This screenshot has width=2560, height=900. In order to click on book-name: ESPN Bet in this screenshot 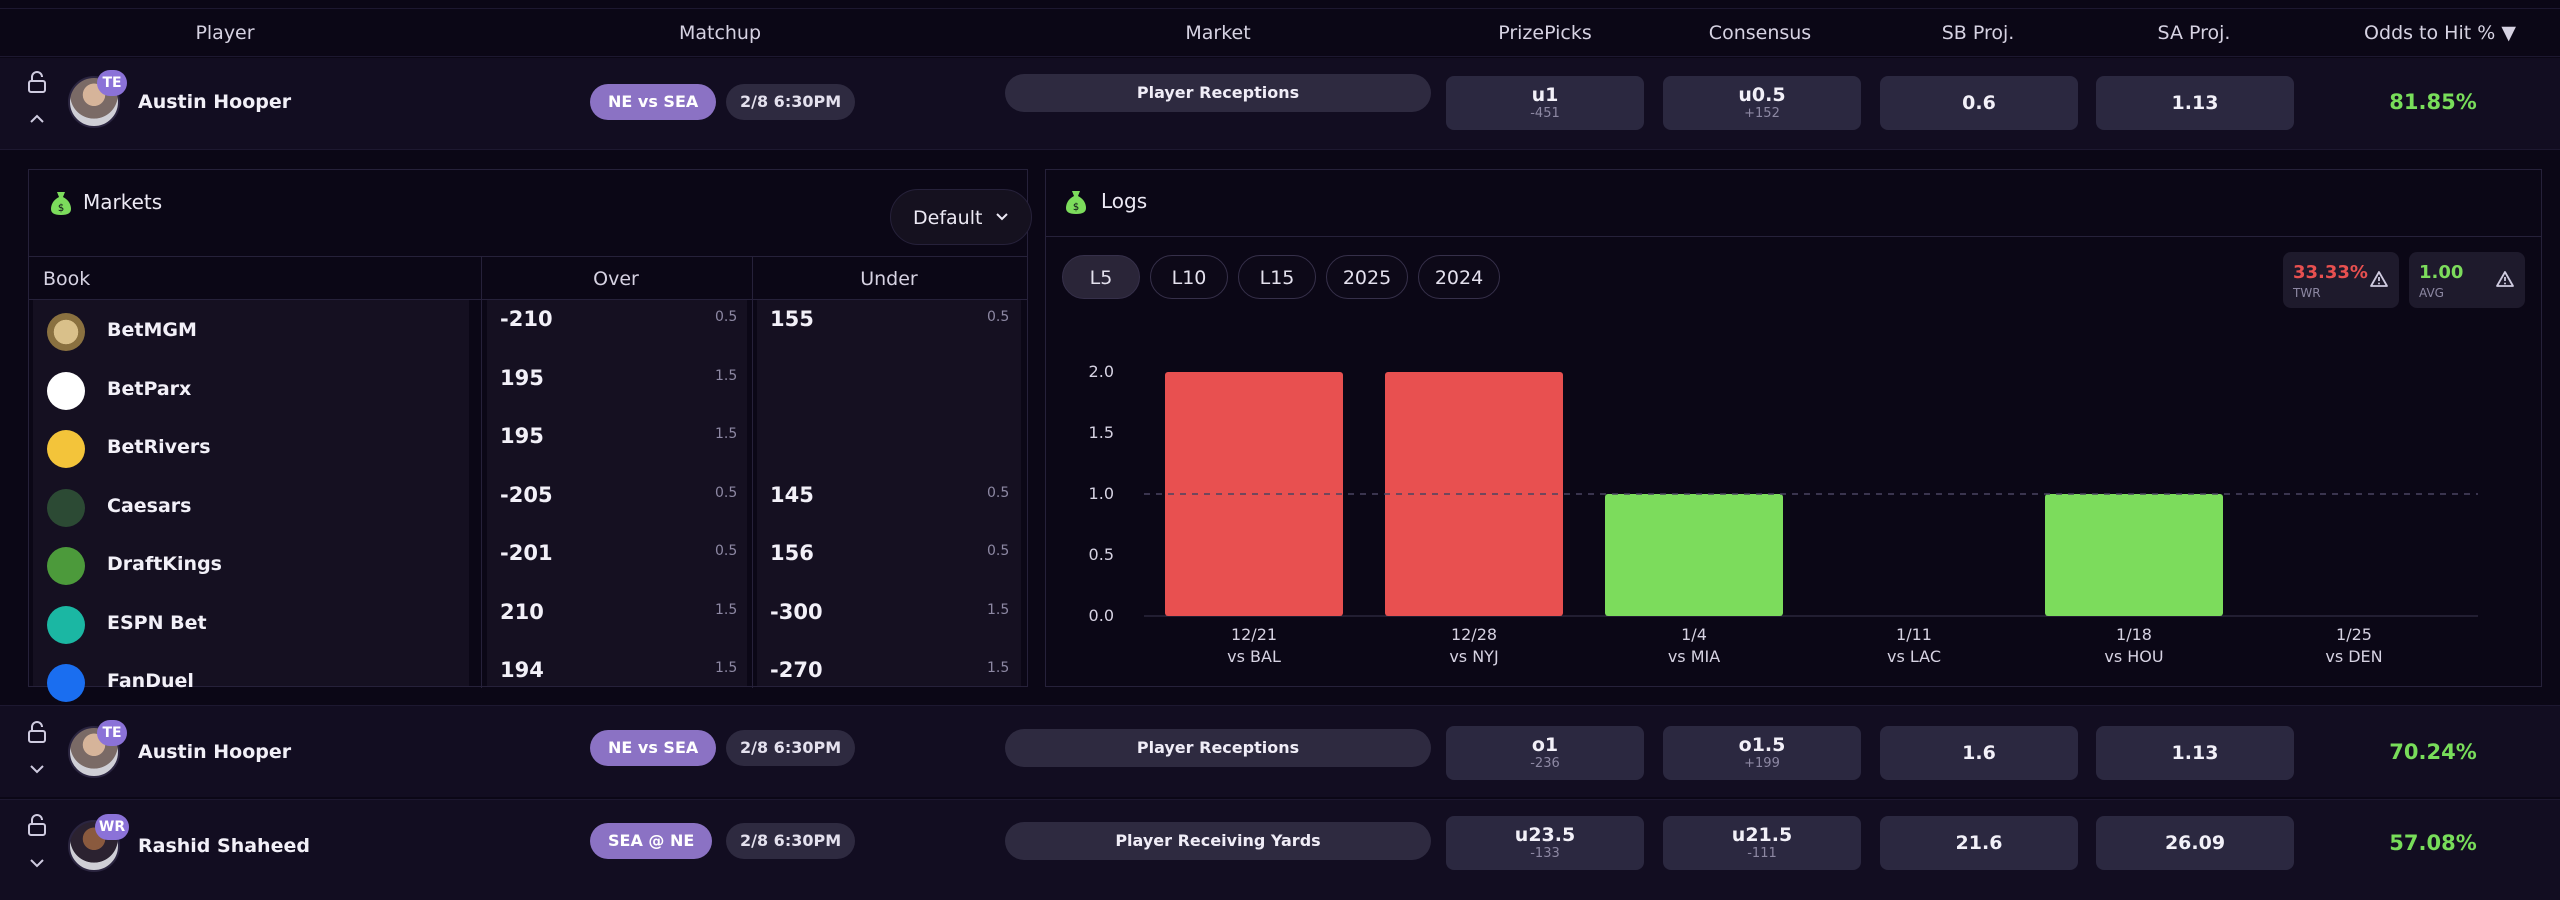, I will do `click(157, 622)`.